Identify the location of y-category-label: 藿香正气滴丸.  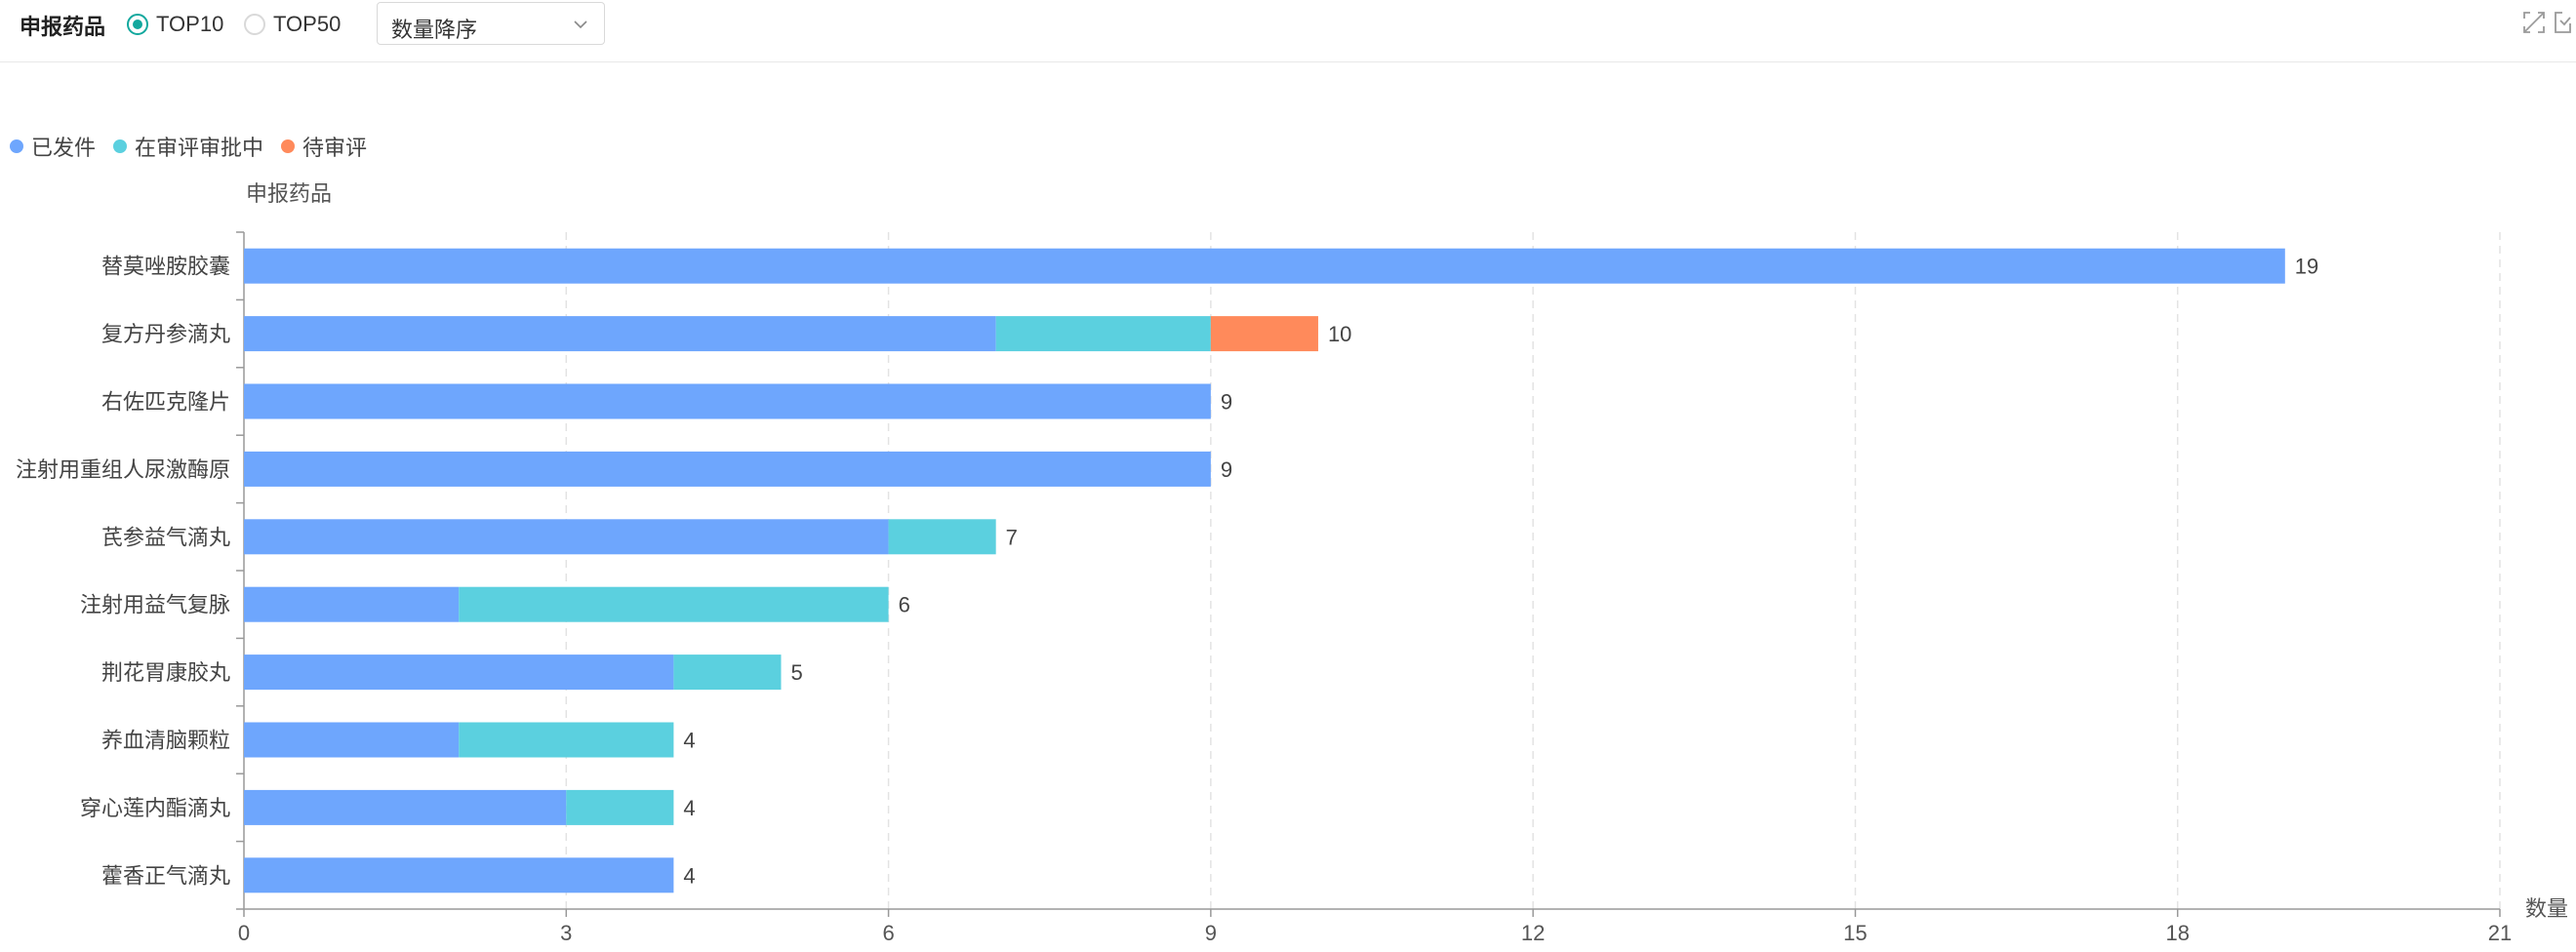
(165, 875).